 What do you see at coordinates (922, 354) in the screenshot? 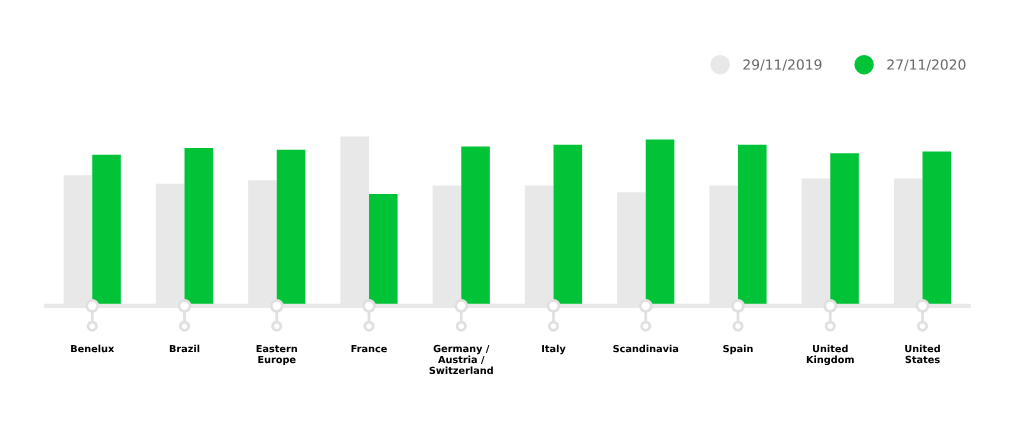
I see `x-tick-label: United States` at bounding box center [922, 354].